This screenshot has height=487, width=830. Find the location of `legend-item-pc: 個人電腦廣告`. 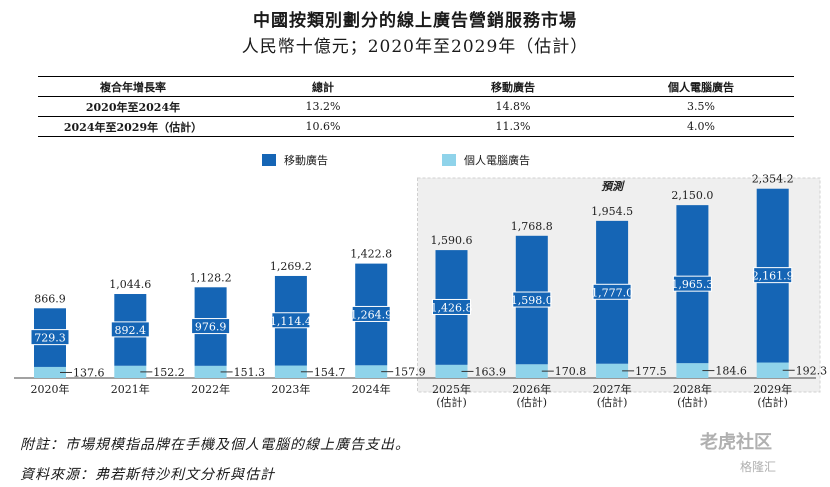

legend-item-pc: 個人電腦廣告 is located at coordinates (486, 160).